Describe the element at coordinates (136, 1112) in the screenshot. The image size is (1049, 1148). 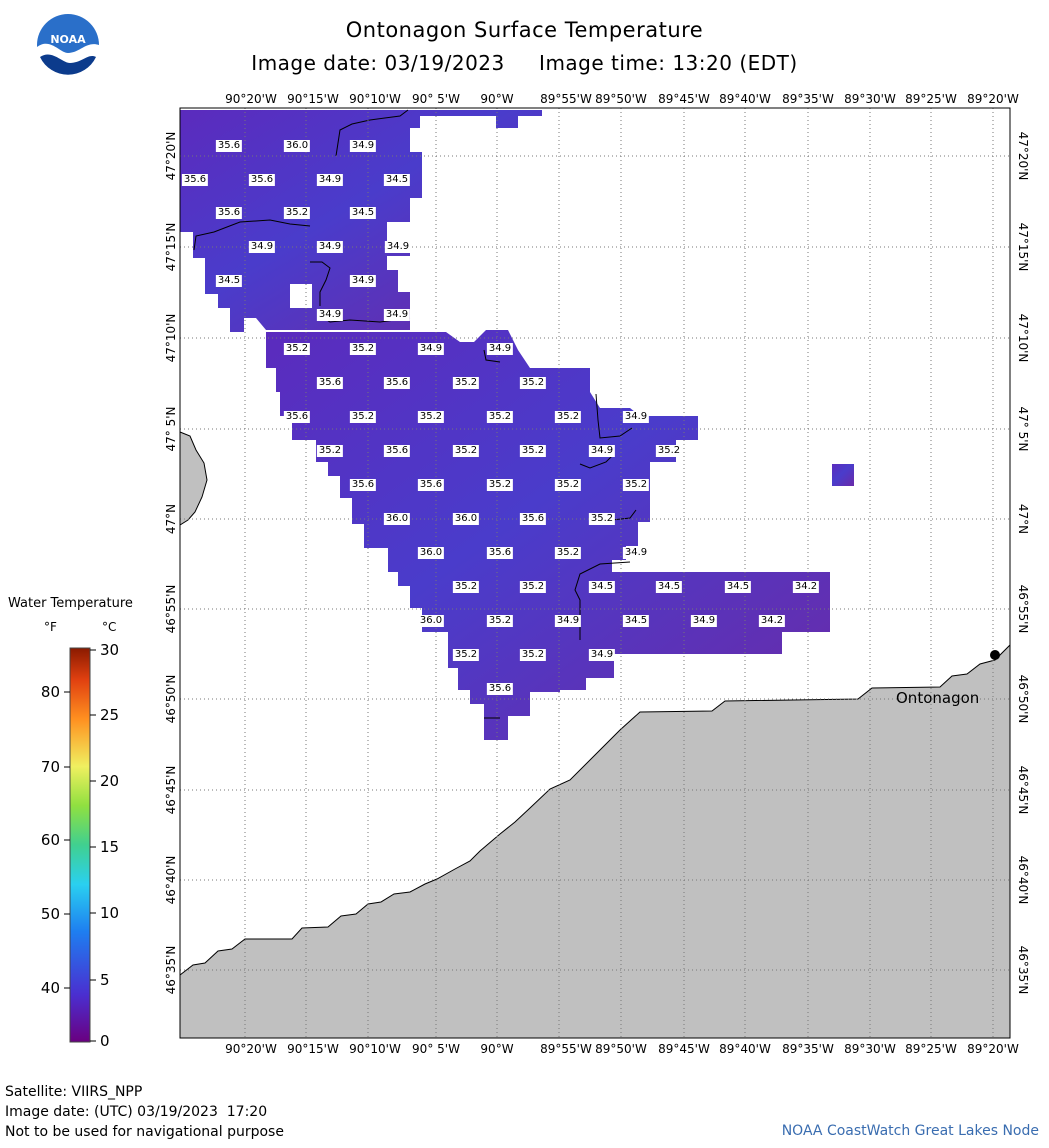
I see `utc-date: Image date: (UTC) 03/19/2023 17:20` at that location.